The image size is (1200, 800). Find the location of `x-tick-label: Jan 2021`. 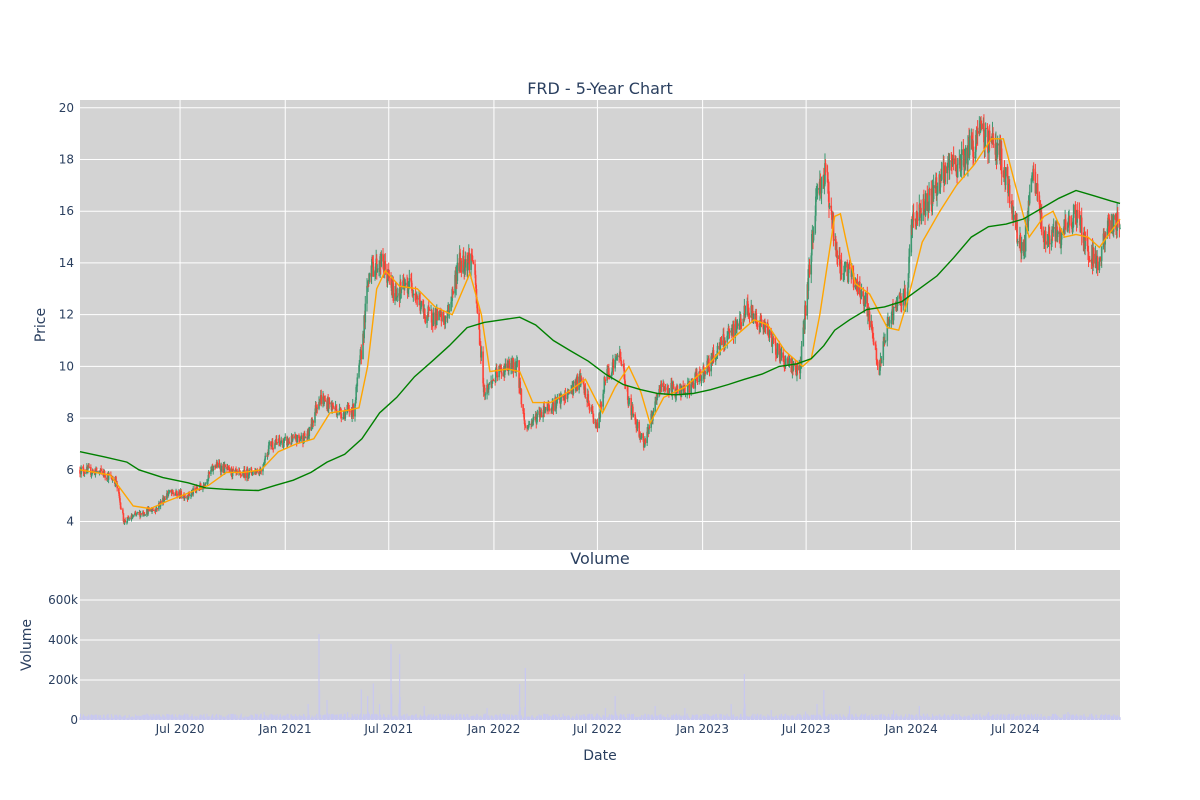

x-tick-label: Jan 2021 is located at coordinates (285, 729).